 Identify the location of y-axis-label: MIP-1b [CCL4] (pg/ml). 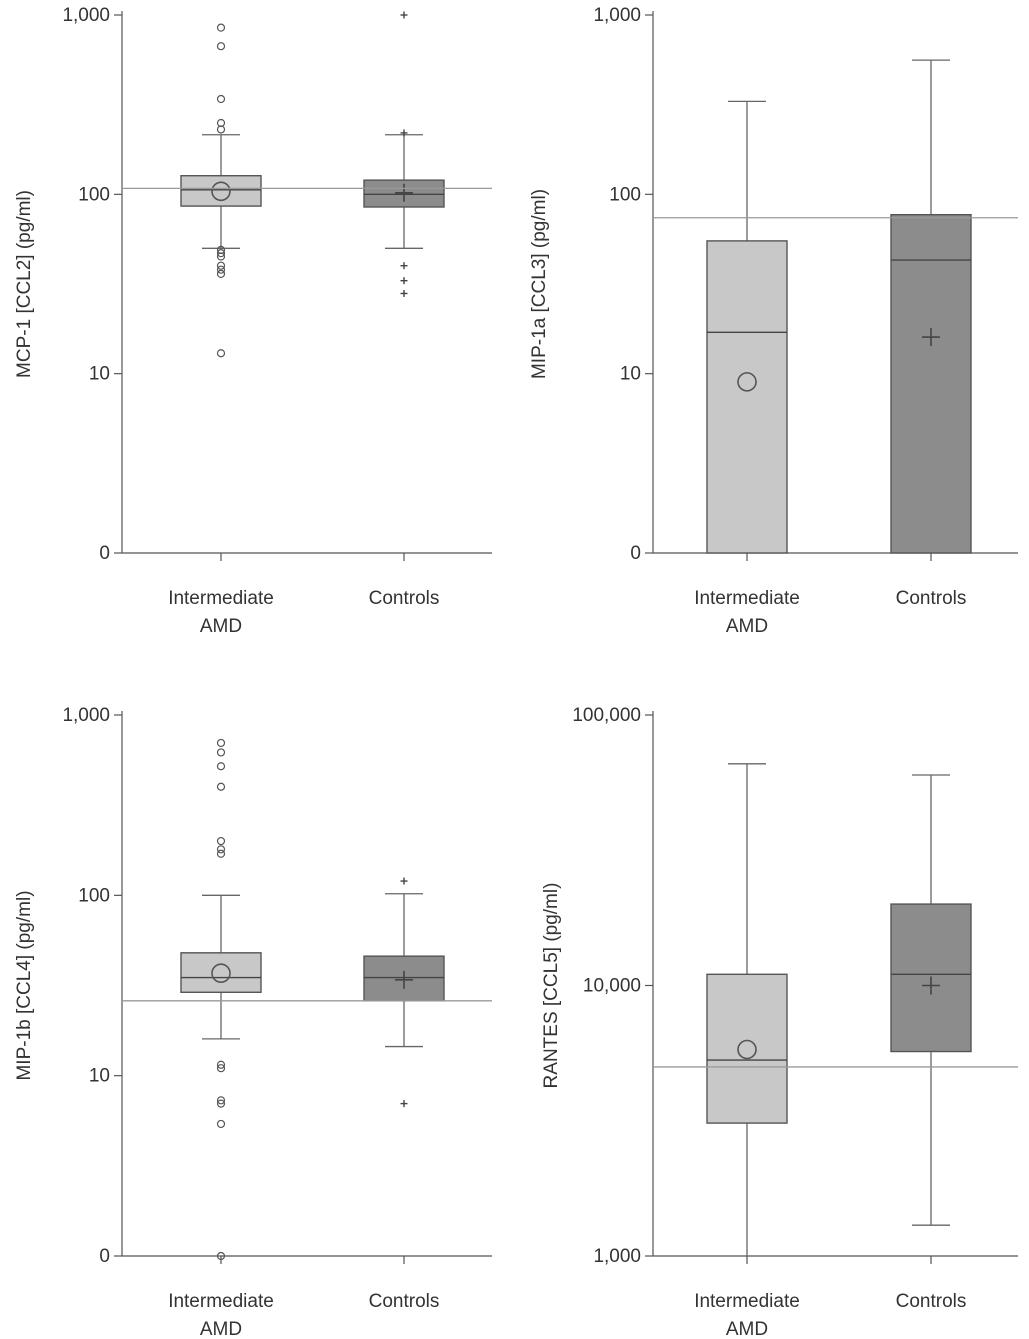
(24, 985).